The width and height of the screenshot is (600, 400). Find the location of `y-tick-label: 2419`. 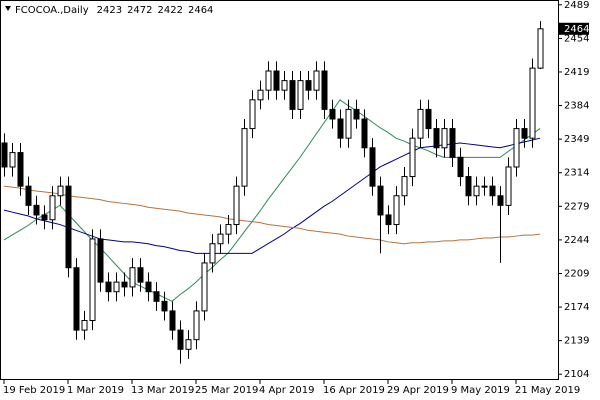

y-tick-label: 2419 is located at coordinates (576, 72).